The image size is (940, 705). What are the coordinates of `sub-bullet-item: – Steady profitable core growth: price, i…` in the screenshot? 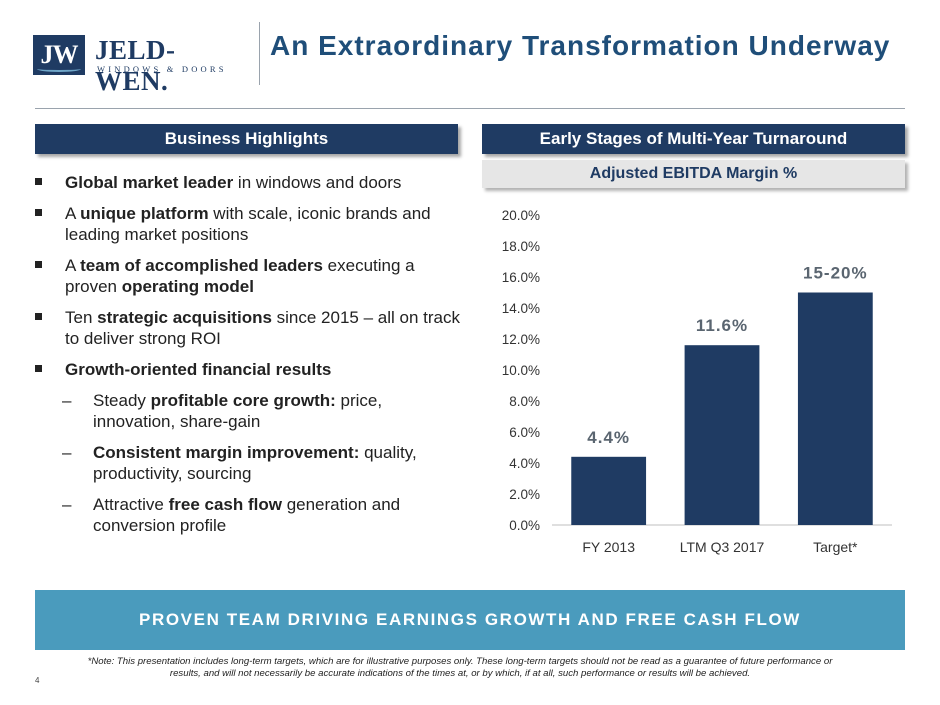 It's located at (250, 411).